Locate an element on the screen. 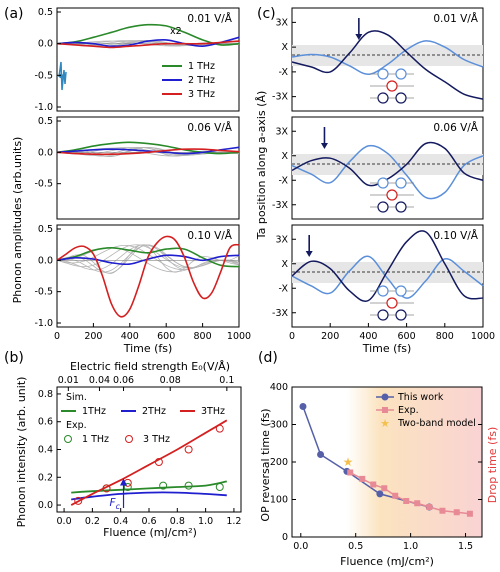  panel-d-legend: This work Exp. ★ Two-band model is located at coordinates (426, 411).